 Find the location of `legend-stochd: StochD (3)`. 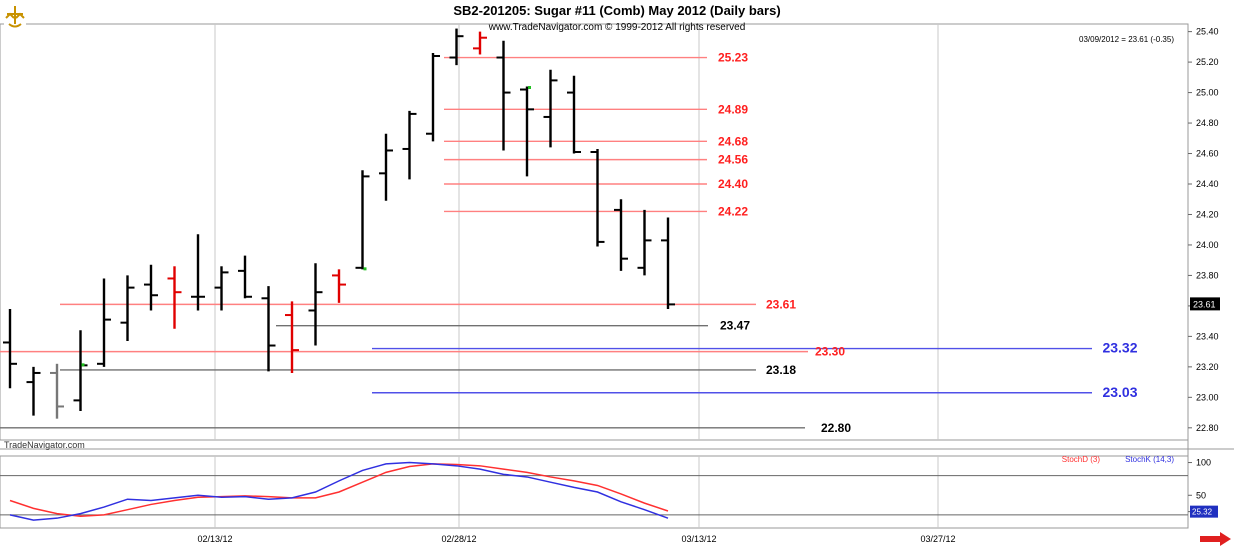

legend-stochd: StochD (3) is located at coordinates (1081, 459).